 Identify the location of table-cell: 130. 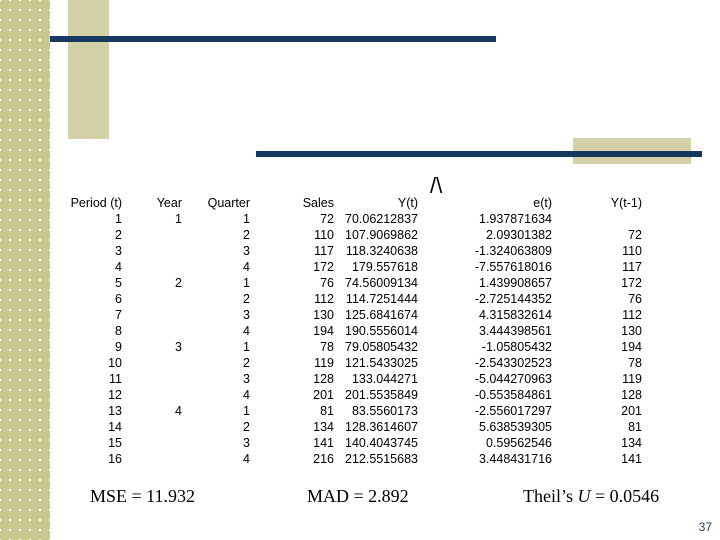
(323, 315).